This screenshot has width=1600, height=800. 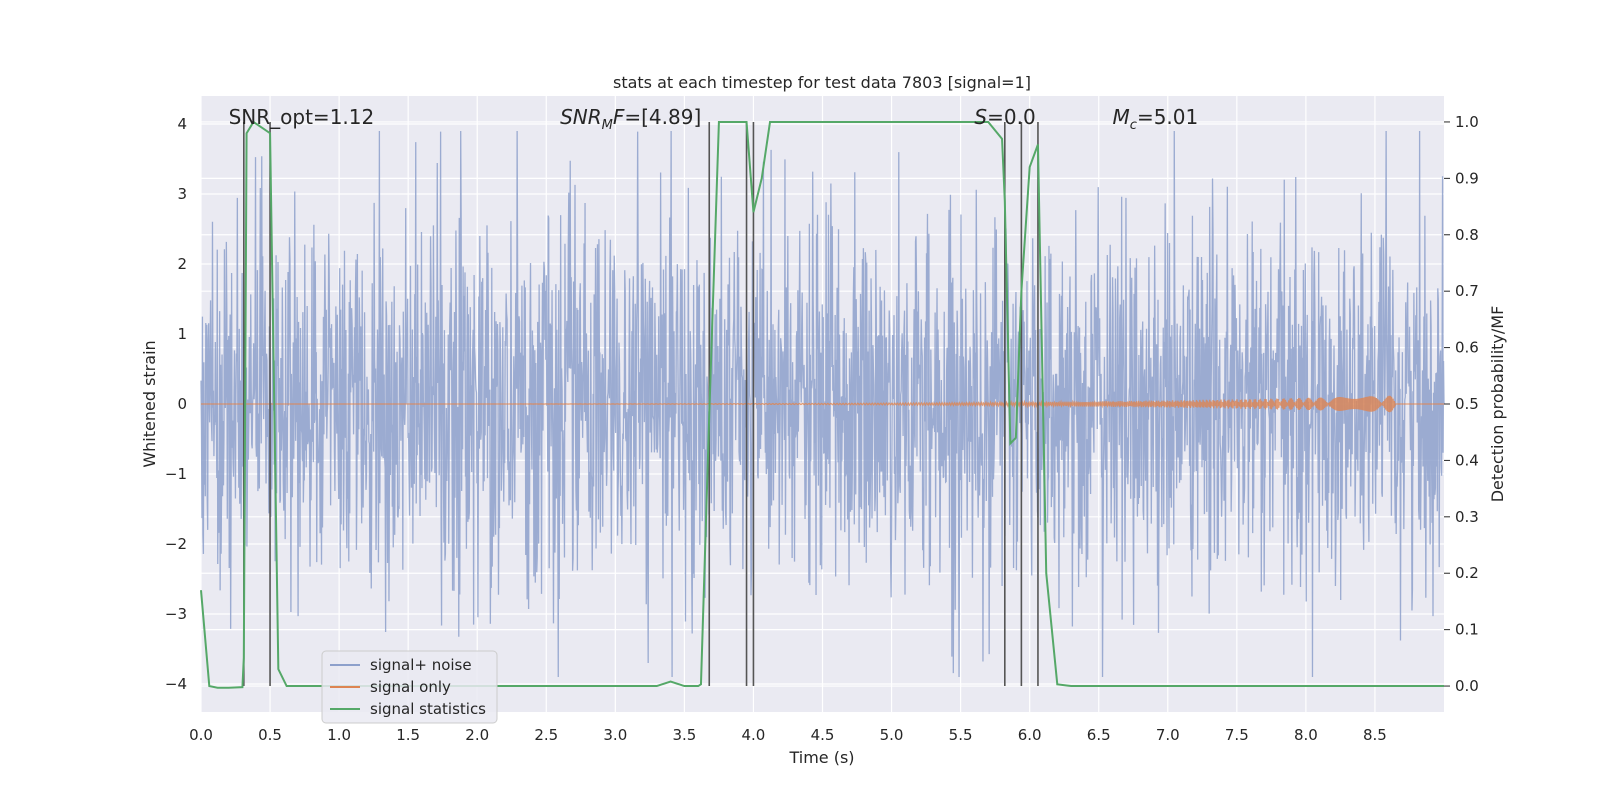 What do you see at coordinates (1168, 735) in the screenshot?
I see `x-tick-label-14: 7.0` at bounding box center [1168, 735].